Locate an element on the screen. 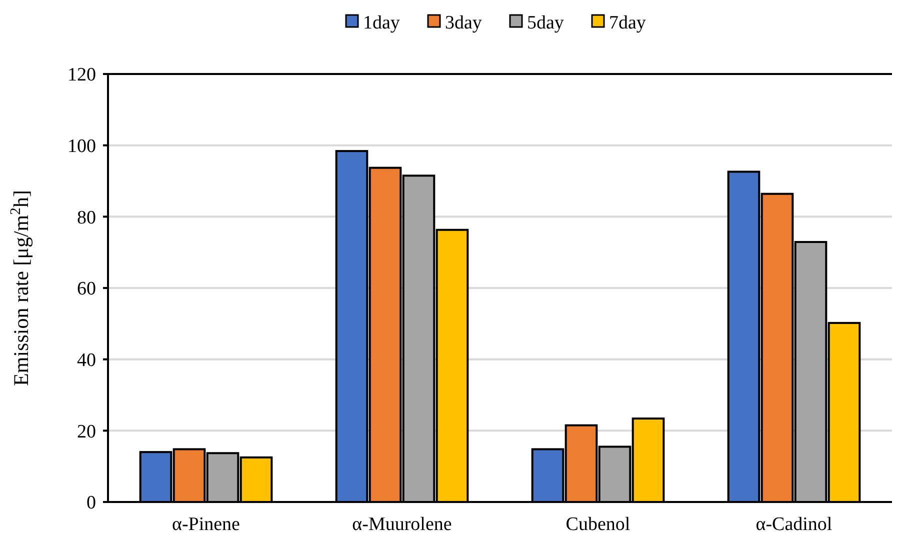 The width and height of the screenshot is (900, 541). legend-label: 7day is located at coordinates (627, 23).